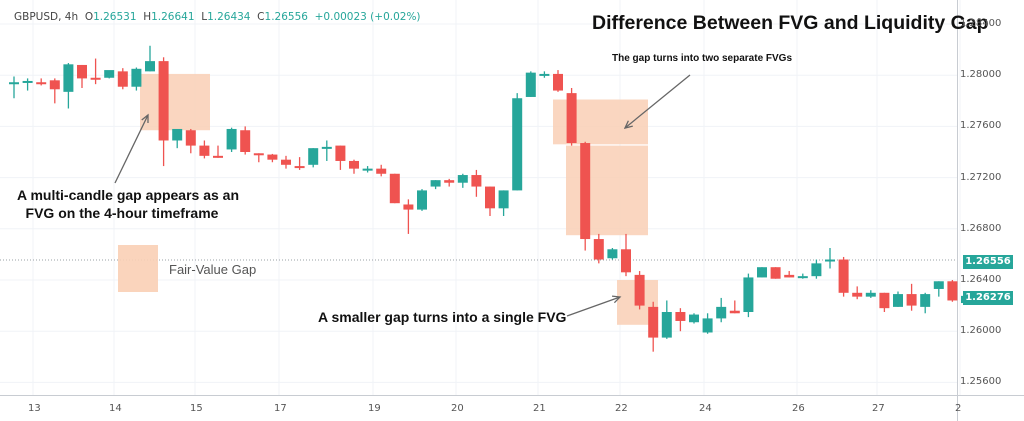 This screenshot has width=1024, height=421. What do you see at coordinates (367, 17) in the screenshot?
I see `change-value: +0.00023 (+0.02%)` at bounding box center [367, 17].